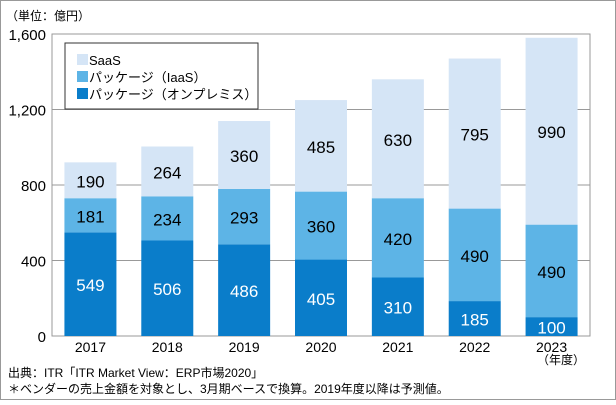 The width and height of the screenshot is (616, 405). Describe the element at coordinates (397, 347) in the screenshot. I see `x-tick-label: 2021` at that location.